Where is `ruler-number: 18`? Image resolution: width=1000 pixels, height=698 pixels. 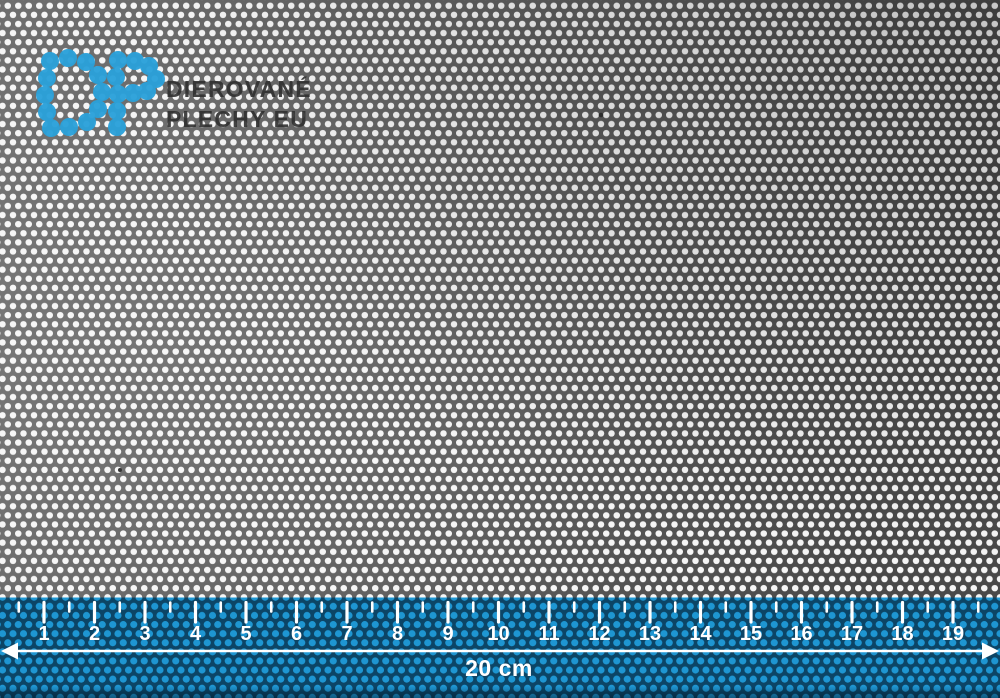
ruler-number: 18 is located at coordinates (902, 634).